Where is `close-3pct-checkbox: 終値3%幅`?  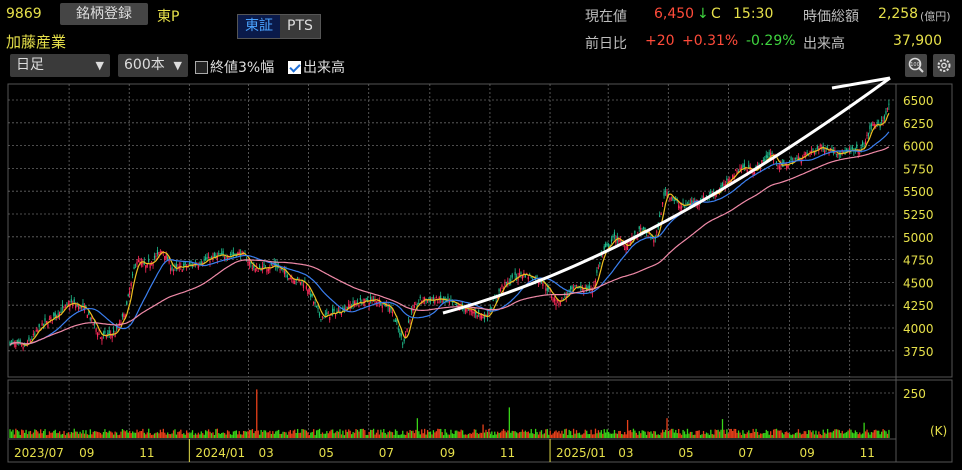
close-3pct-checkbox: 終値3%幅 is located at coordinates (234, 67).